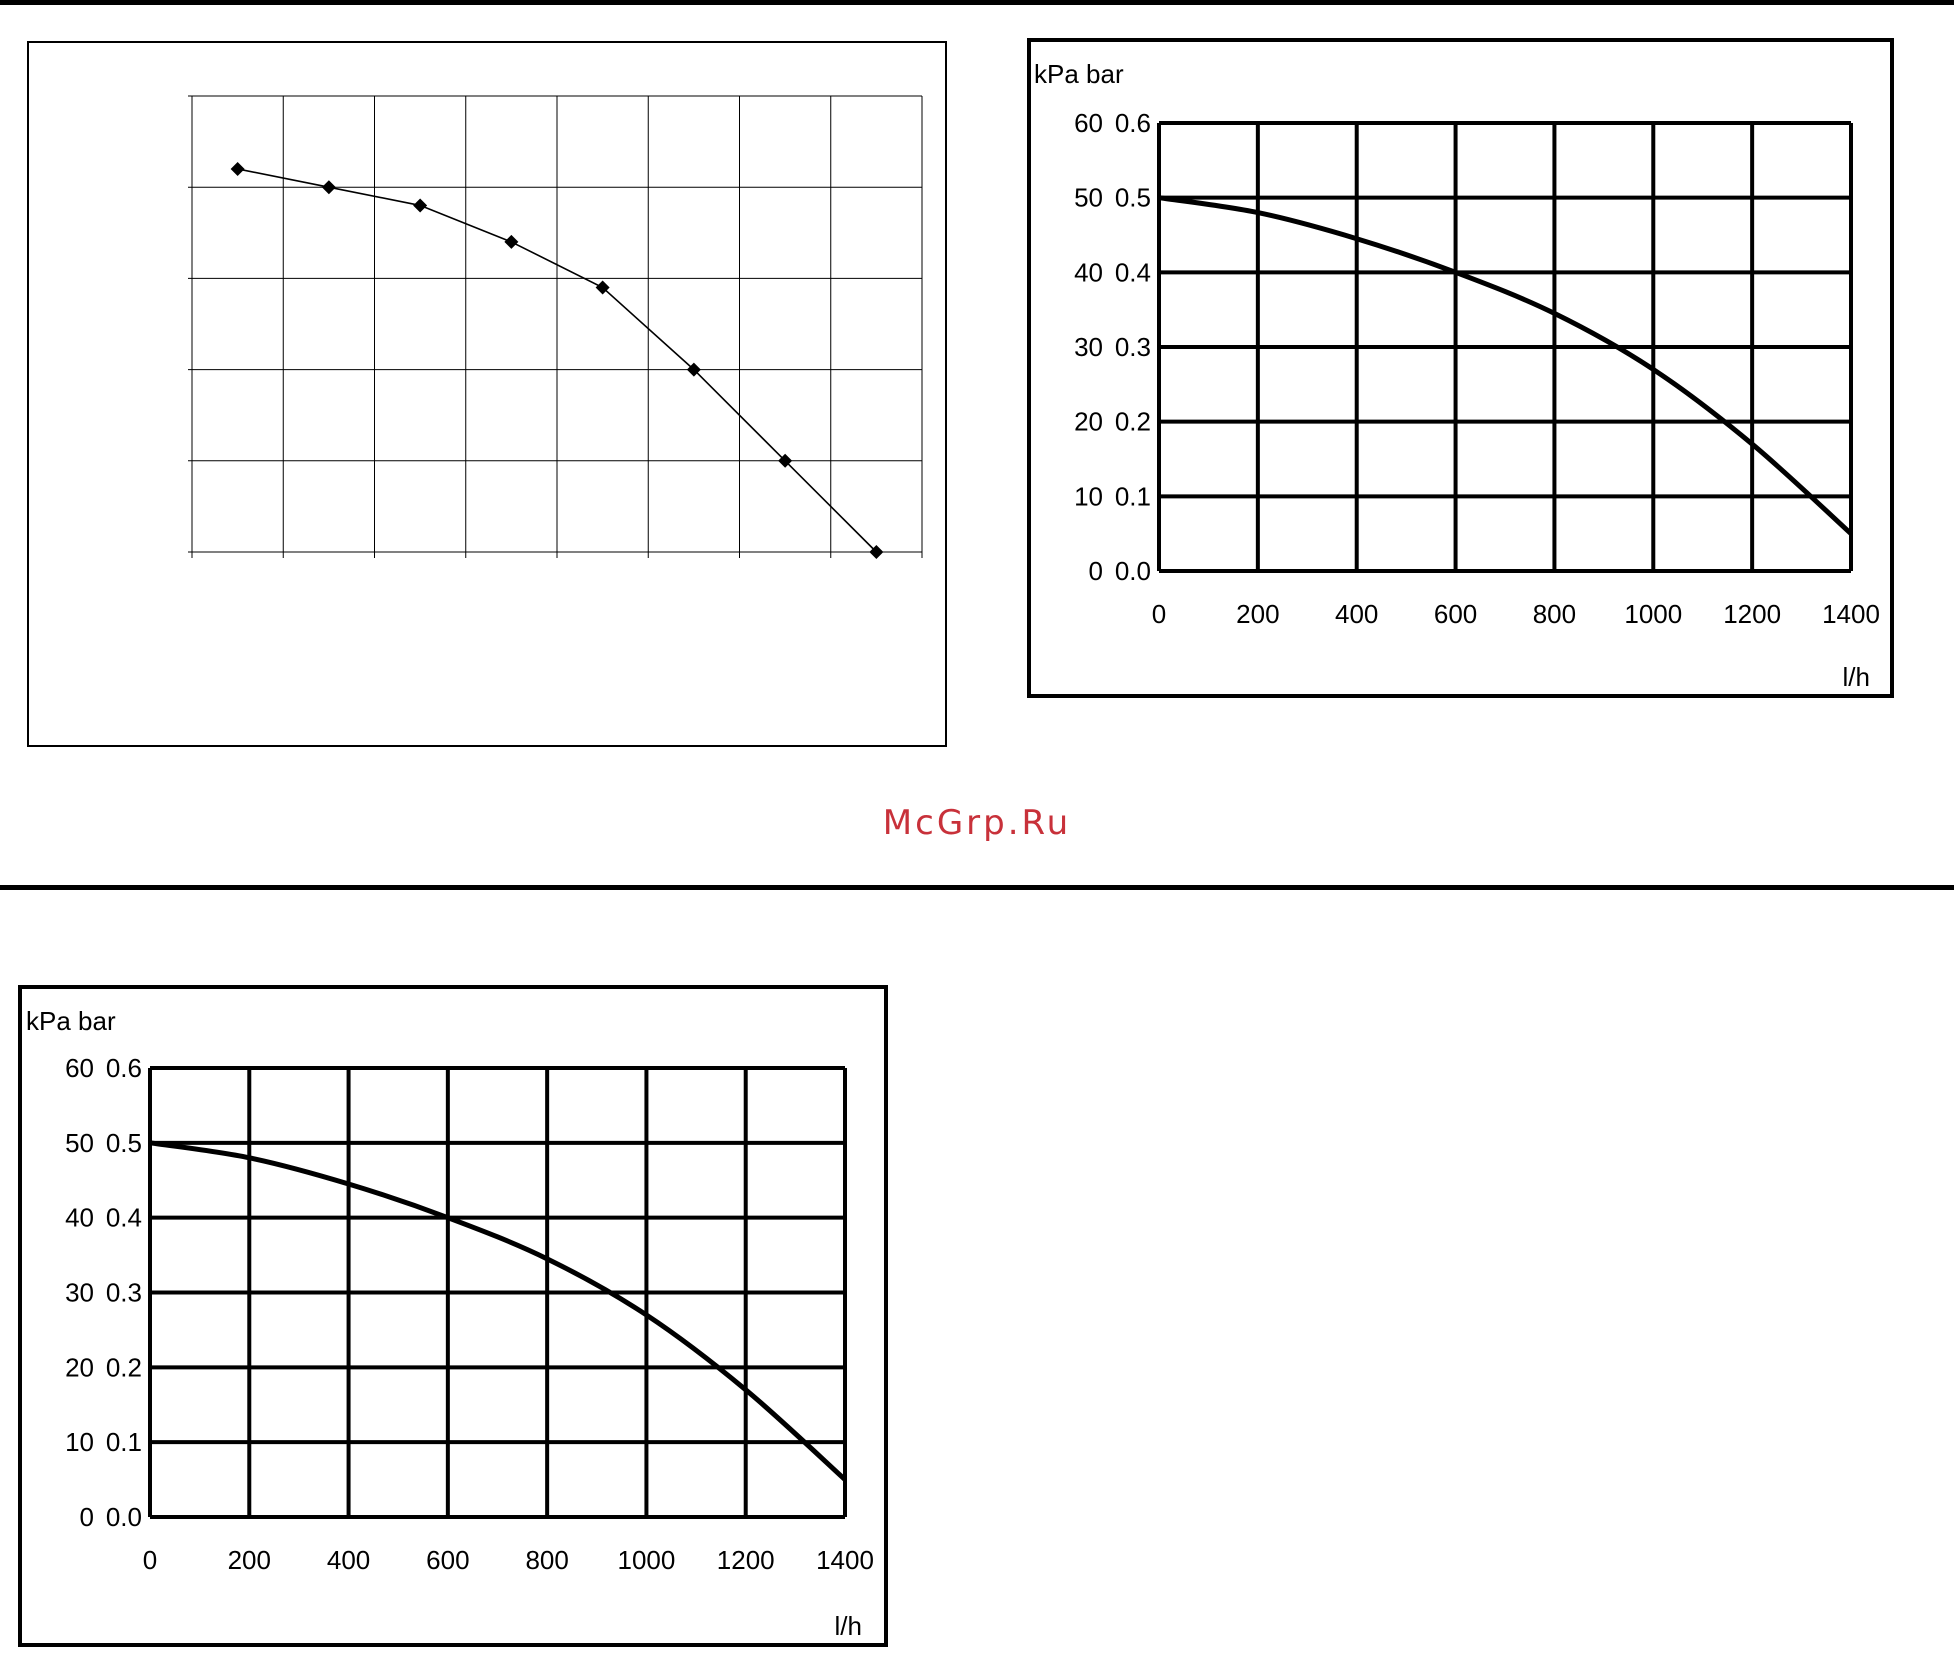 This screenshot has height=1655, width=1954. Describe the element at coordinates (977, 887) in the screenshot. I see `middle-rule` at that location.